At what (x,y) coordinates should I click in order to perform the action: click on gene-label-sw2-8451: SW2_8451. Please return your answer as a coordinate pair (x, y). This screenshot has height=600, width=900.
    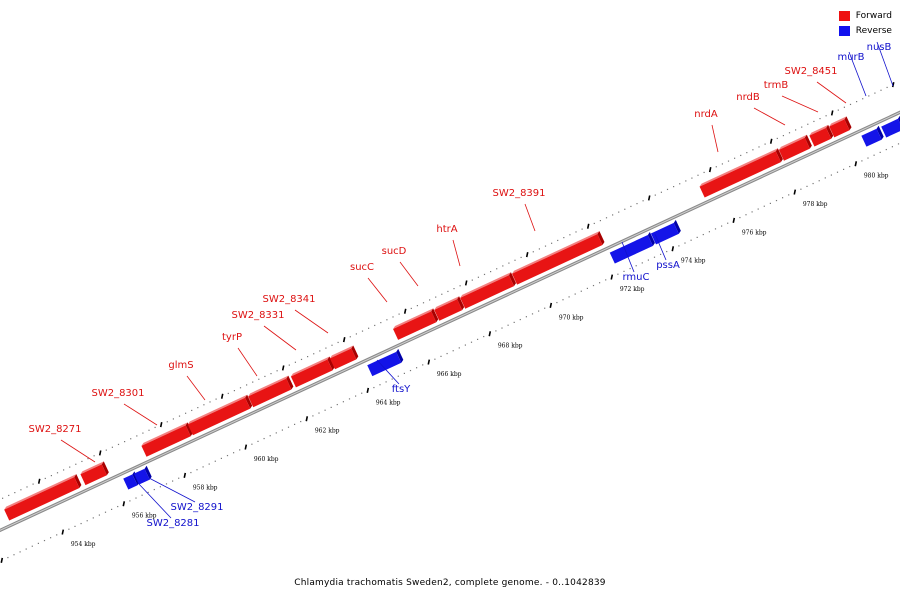
    Looking at the image, I should click on (810, 71).